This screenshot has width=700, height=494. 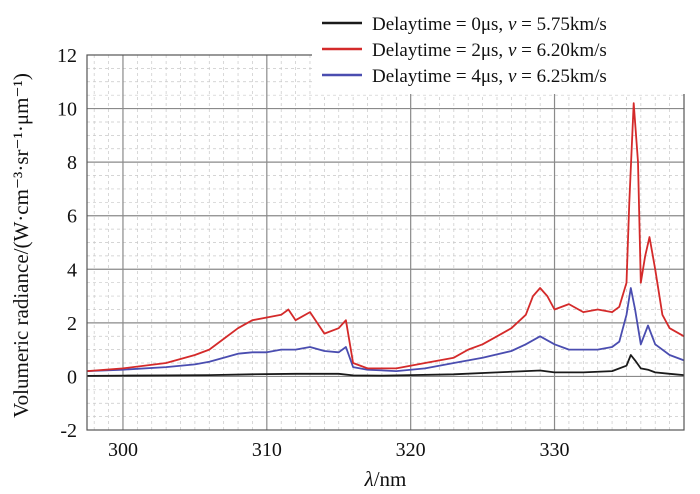 What do you see at coordinates (72, 324) in the screenshot?
I see `y-tick-label: 2` at bounding box center [72, 324].